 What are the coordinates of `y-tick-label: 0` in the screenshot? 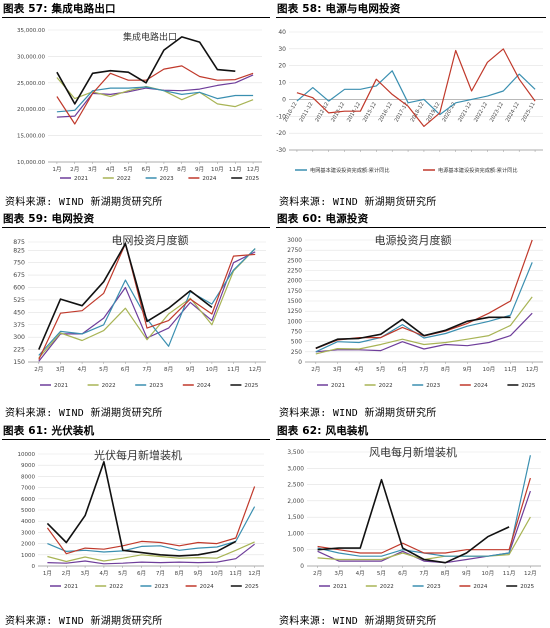 It's located at (302, 567).